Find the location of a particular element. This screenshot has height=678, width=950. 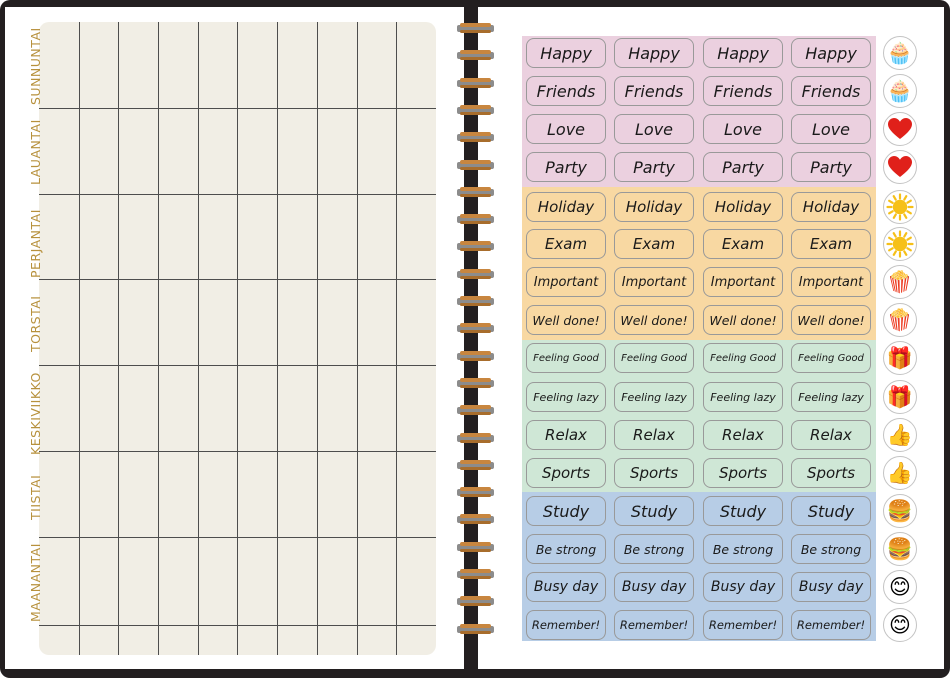

weekday-label-sunnuntai: SUNNUNTAI is located at coordinates (35, 66).